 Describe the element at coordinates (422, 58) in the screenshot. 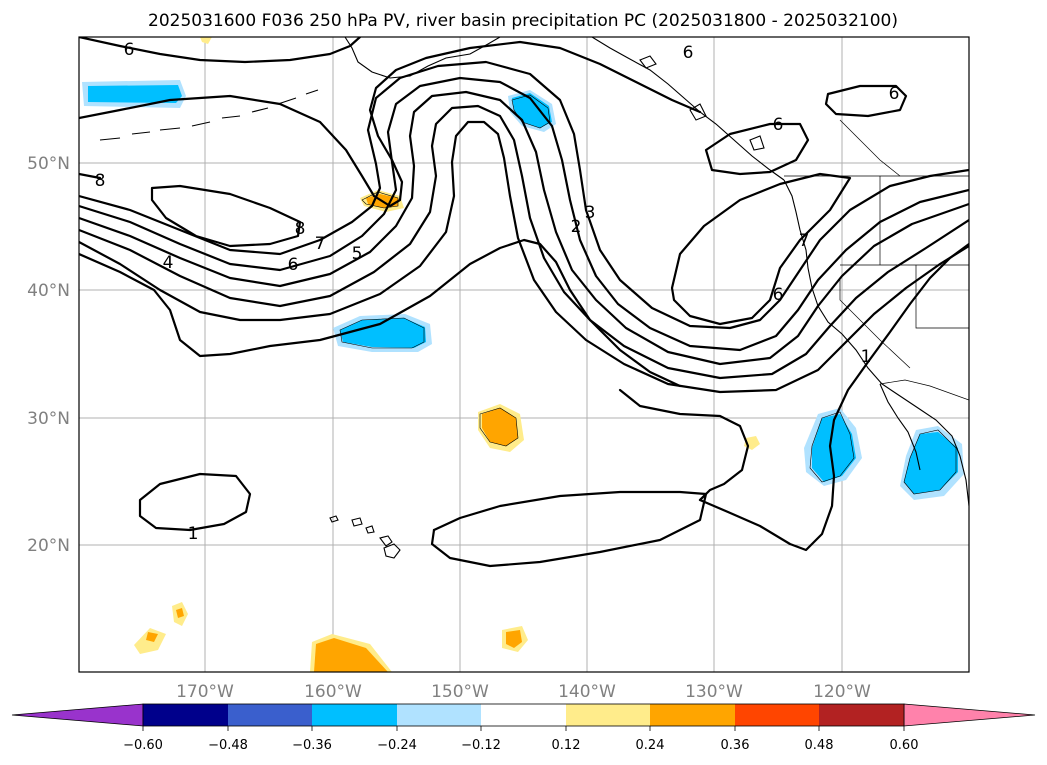

I see `alaska-coast` at that location.